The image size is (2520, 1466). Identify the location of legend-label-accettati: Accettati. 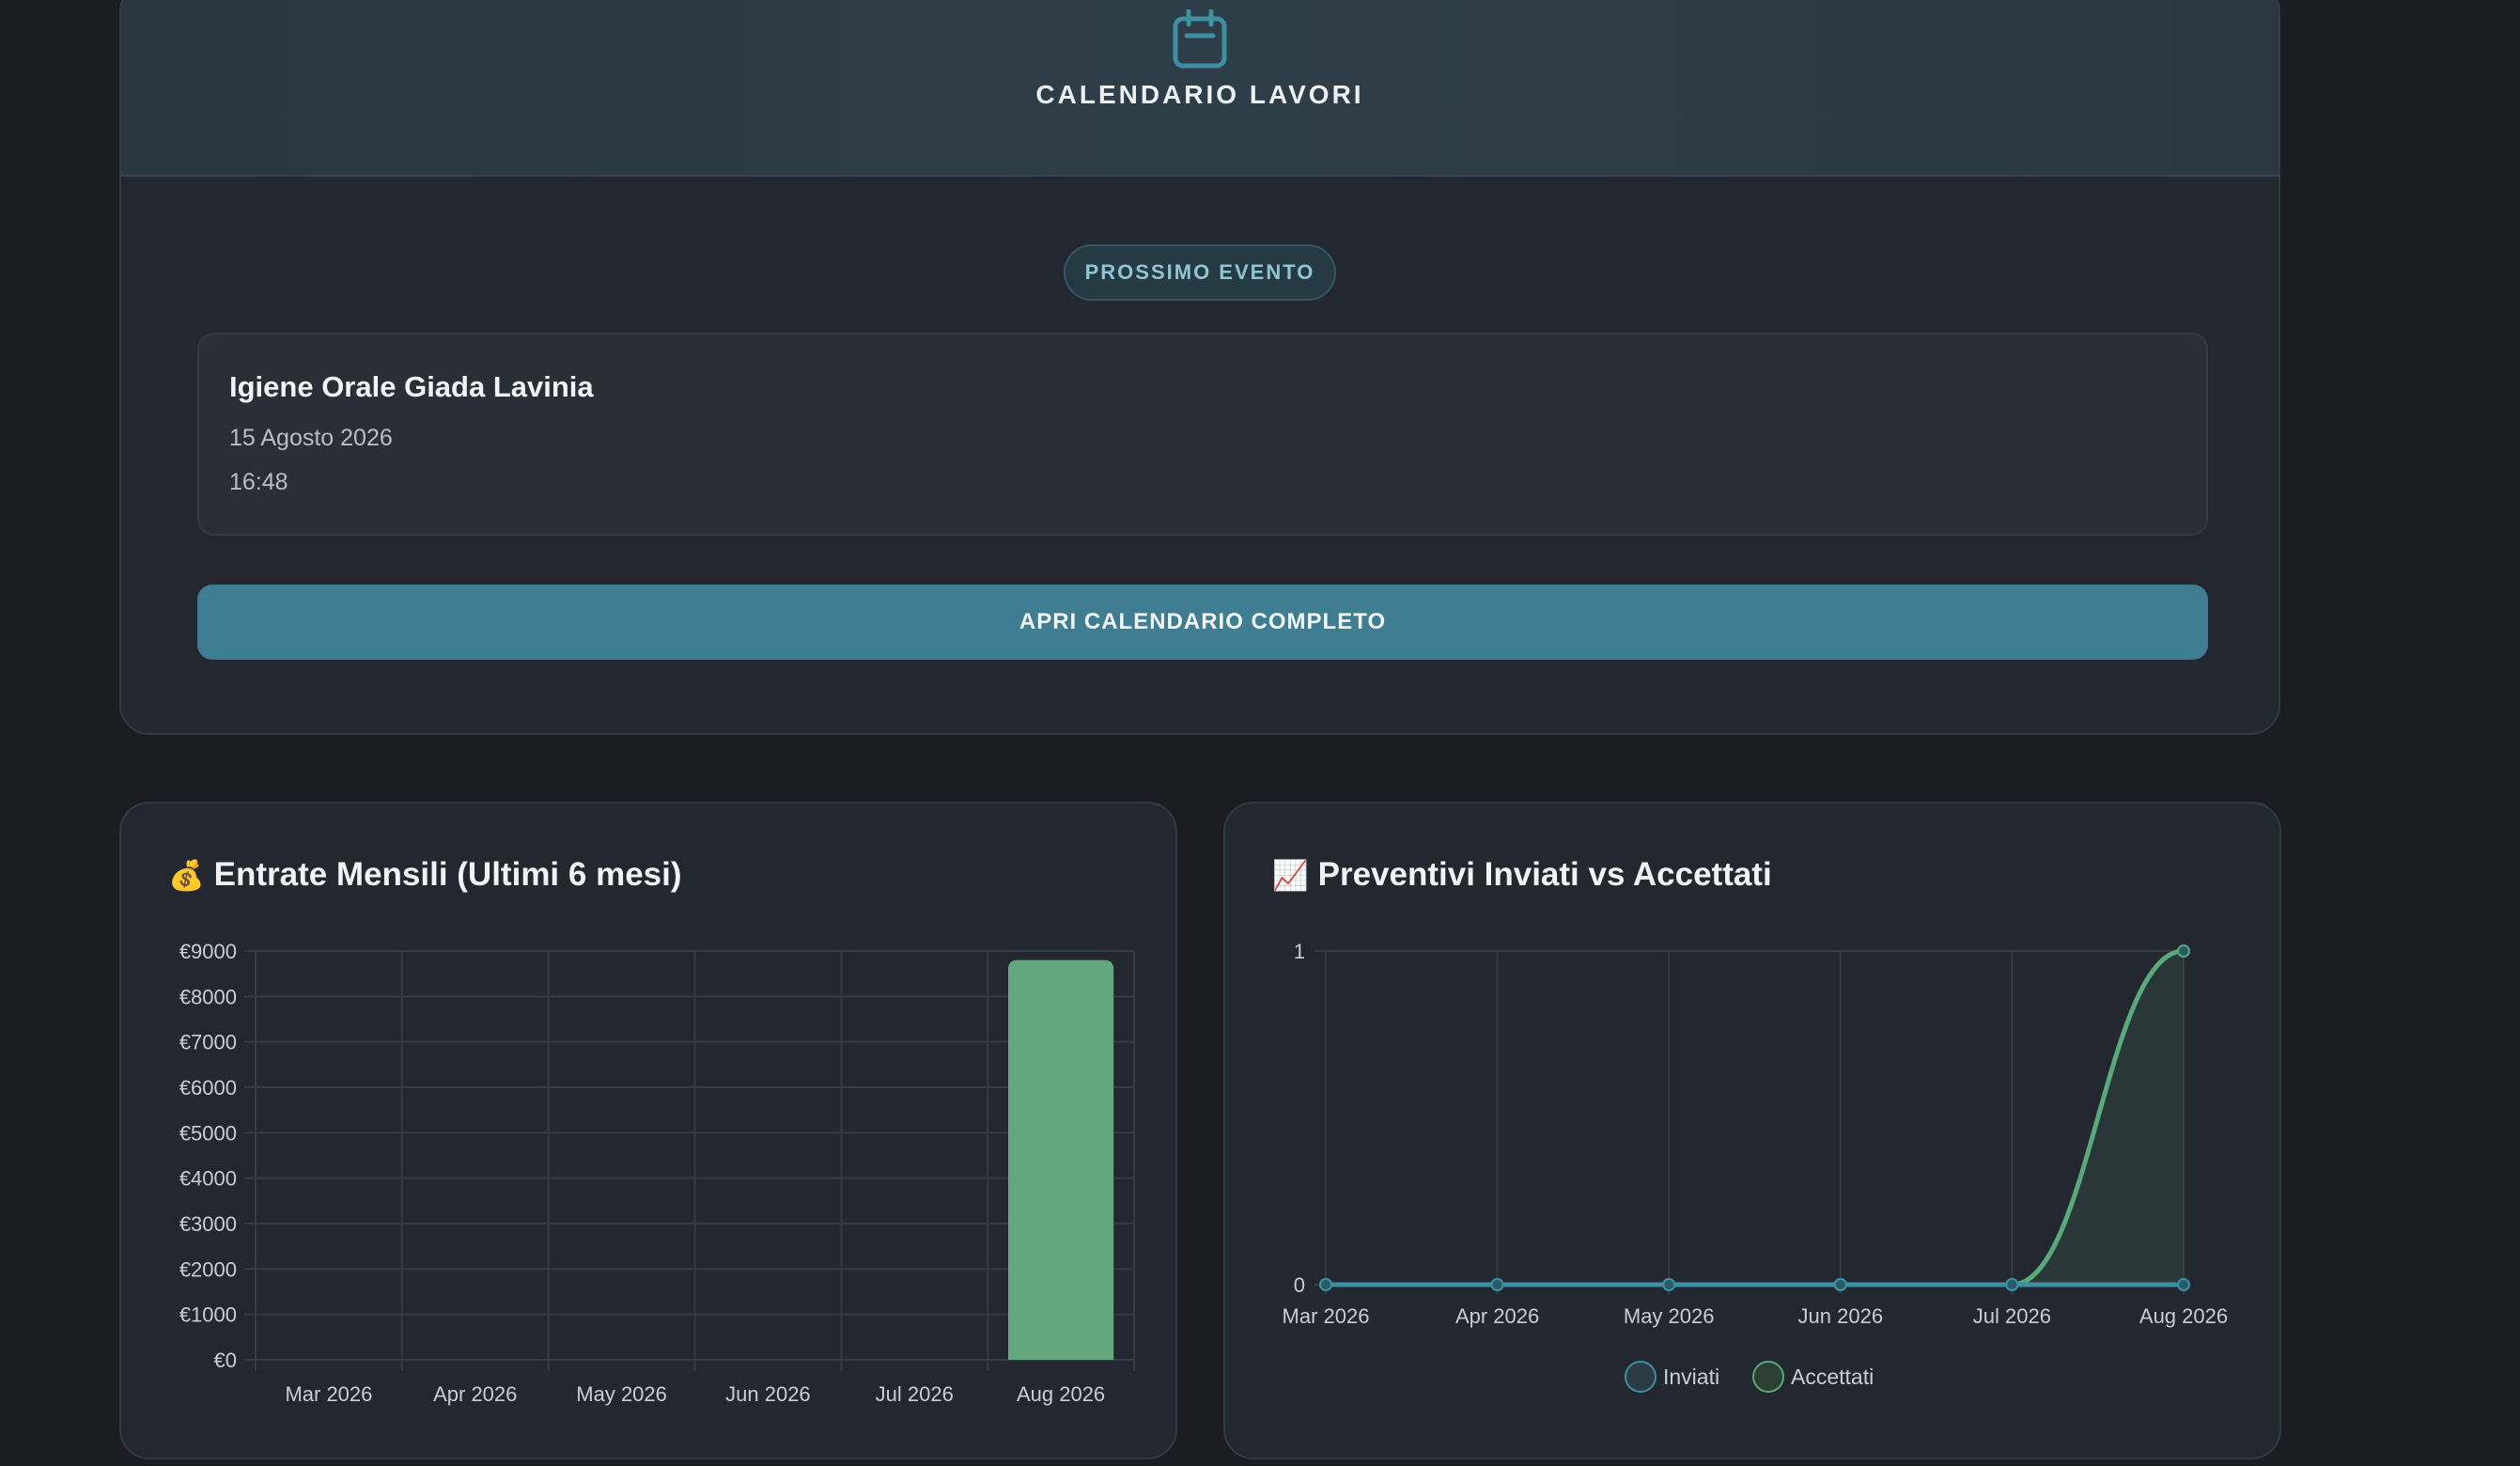
(1832, 1377).